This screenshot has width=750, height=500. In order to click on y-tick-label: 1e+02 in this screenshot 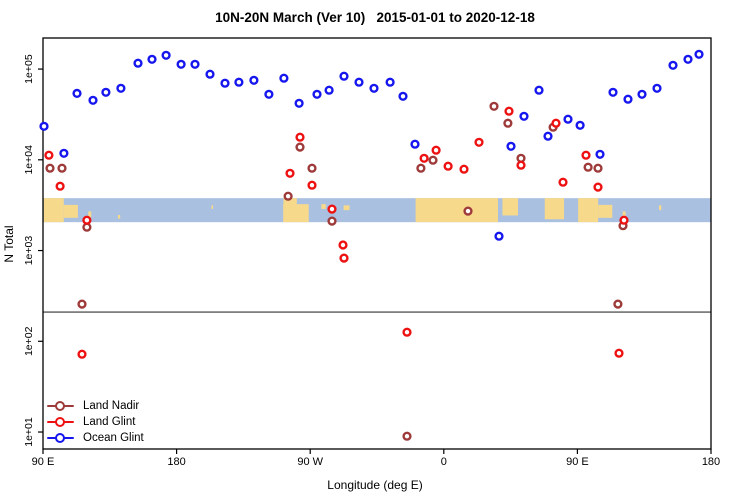, I will do `click(29, 341)`.